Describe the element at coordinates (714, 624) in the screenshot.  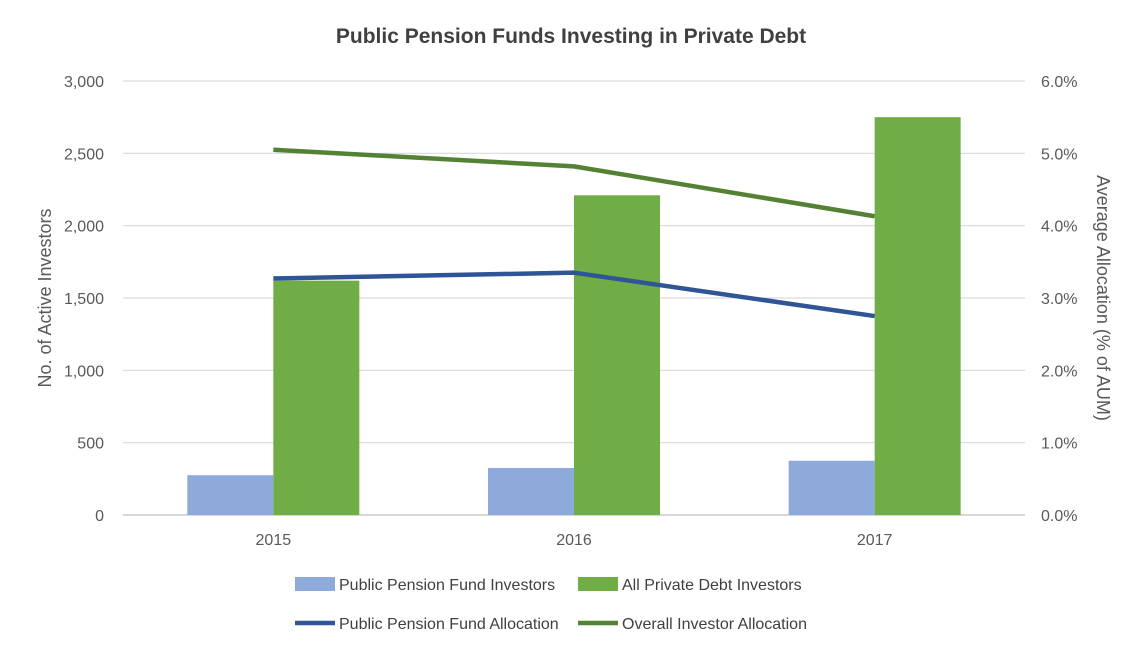
I see `legend-label: Overall Investor Allocation` at that location.